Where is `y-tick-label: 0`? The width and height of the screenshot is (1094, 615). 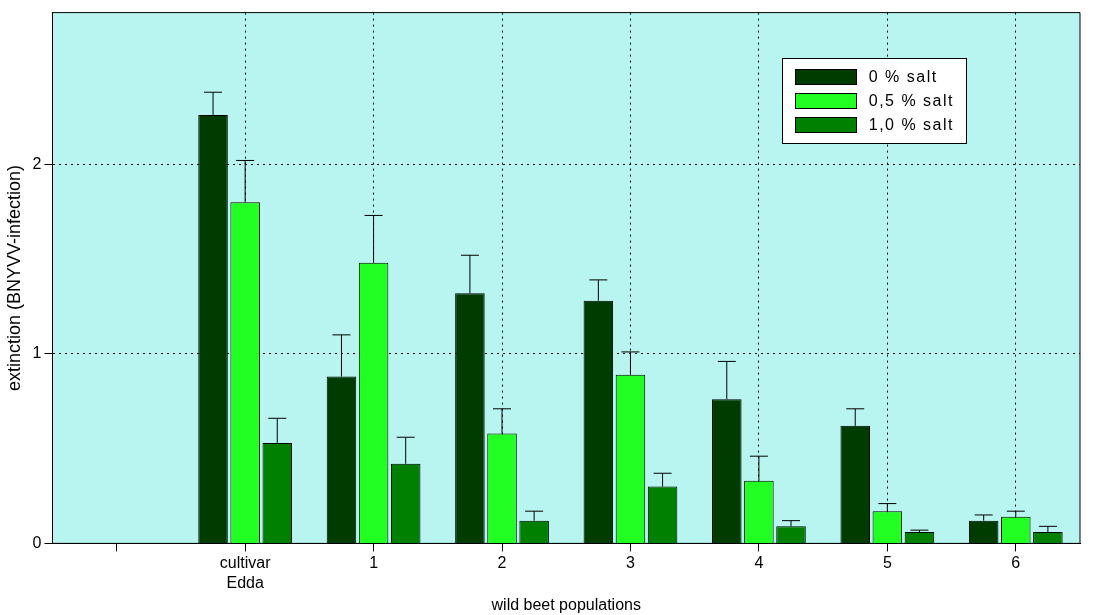
y-tick-label: 0 is located at coordinates (37, 542).